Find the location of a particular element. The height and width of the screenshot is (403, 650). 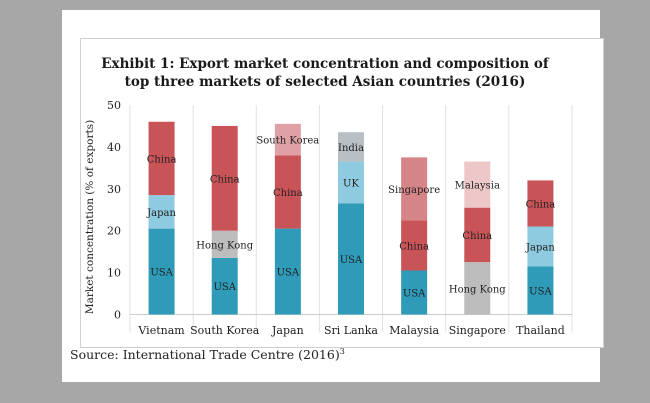

segment-label: South Korea is located at coordinates (287, 141).